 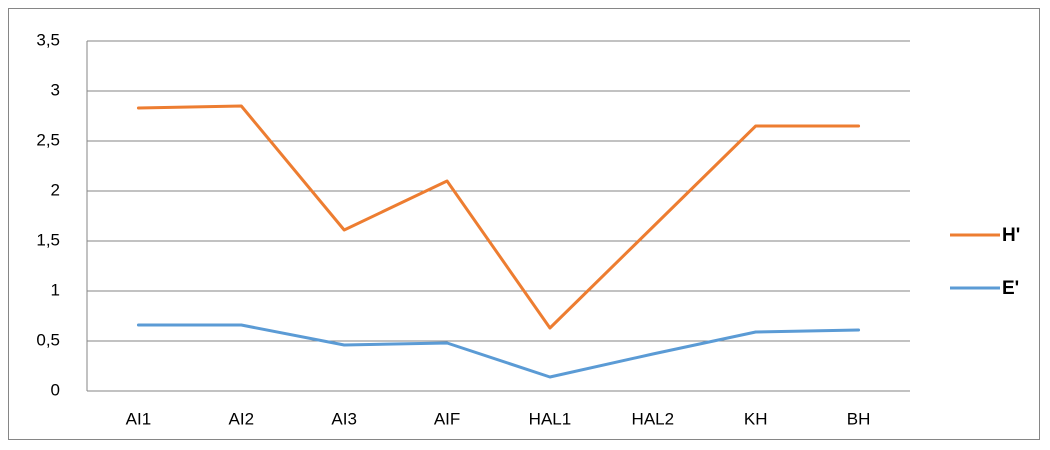 I want to click on x-tick-label: AI1, so click(x=139, y=418).